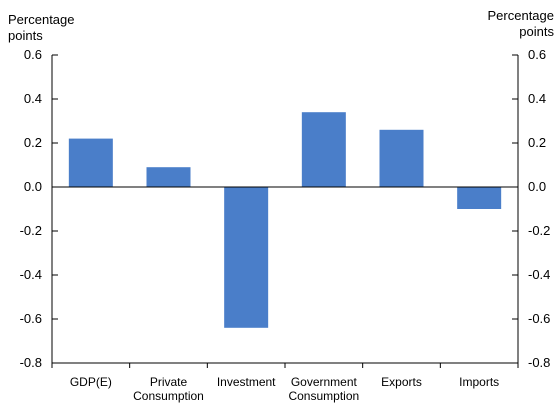 The width and height of the screenshot is (560, 405). What do you see at coordinates (539, 274) in the screenshot?
I see `y-tick-label-right: -0.4` at bounding box center [539, 274].